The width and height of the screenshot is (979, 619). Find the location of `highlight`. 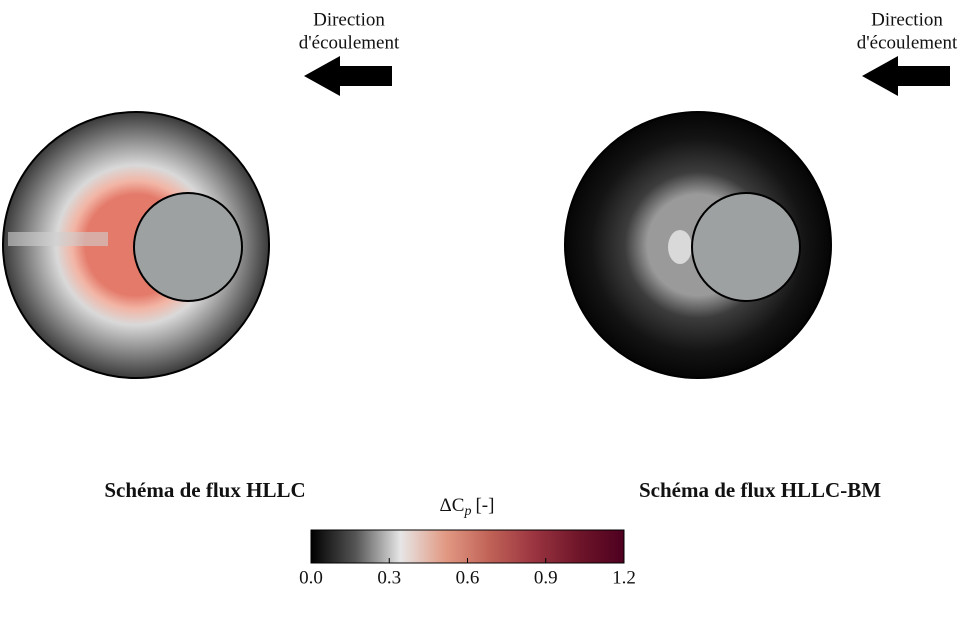

highlight is located at coordinates (680, 247).